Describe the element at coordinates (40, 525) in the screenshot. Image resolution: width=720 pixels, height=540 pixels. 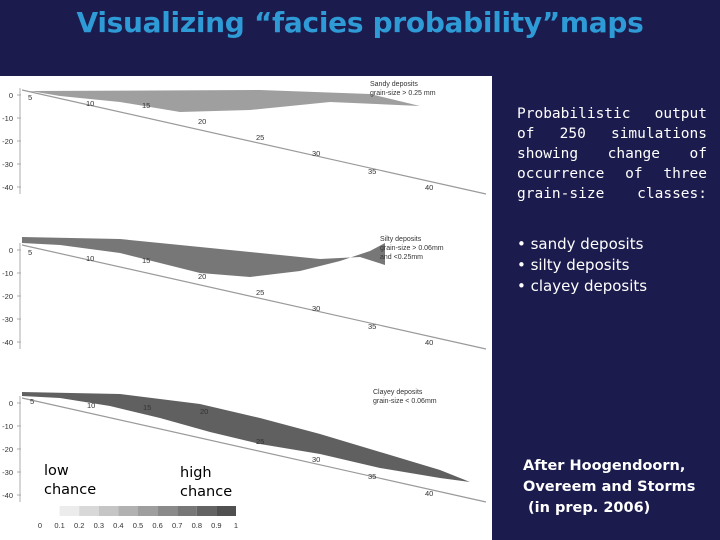
I see `legend-tick-label: 0` at that location.